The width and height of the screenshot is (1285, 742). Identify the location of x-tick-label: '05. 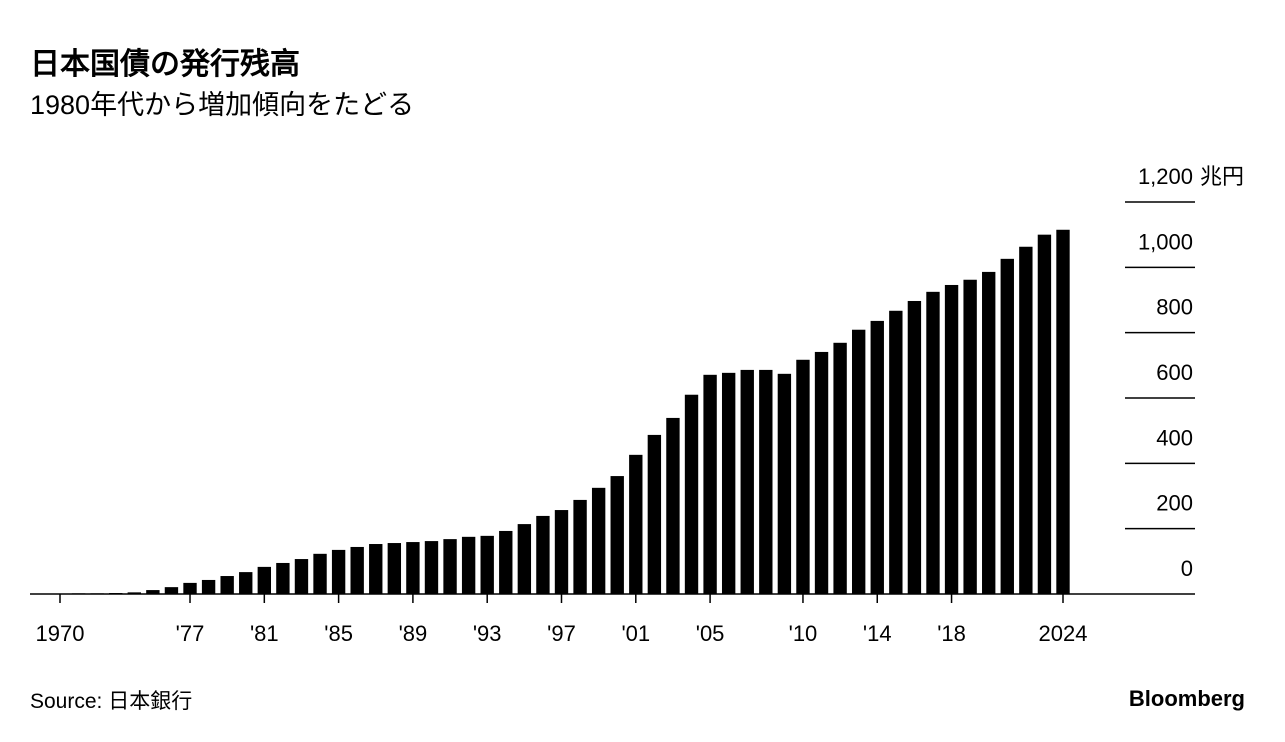
(710, 633).